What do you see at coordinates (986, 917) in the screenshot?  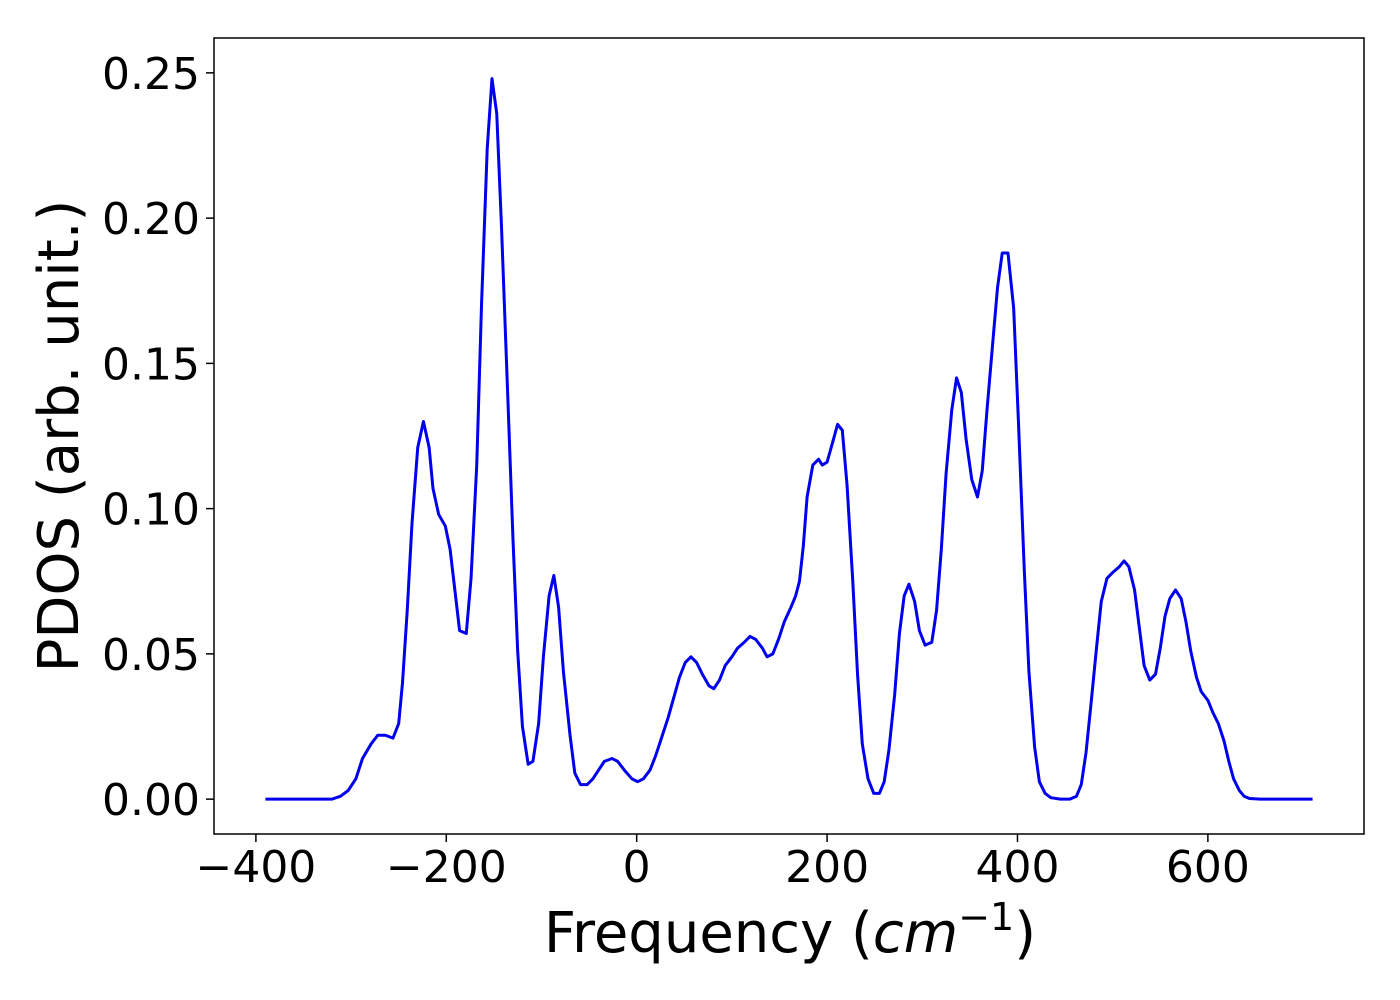 I see `x-label-part: −1` at bounding box center [986, 917].